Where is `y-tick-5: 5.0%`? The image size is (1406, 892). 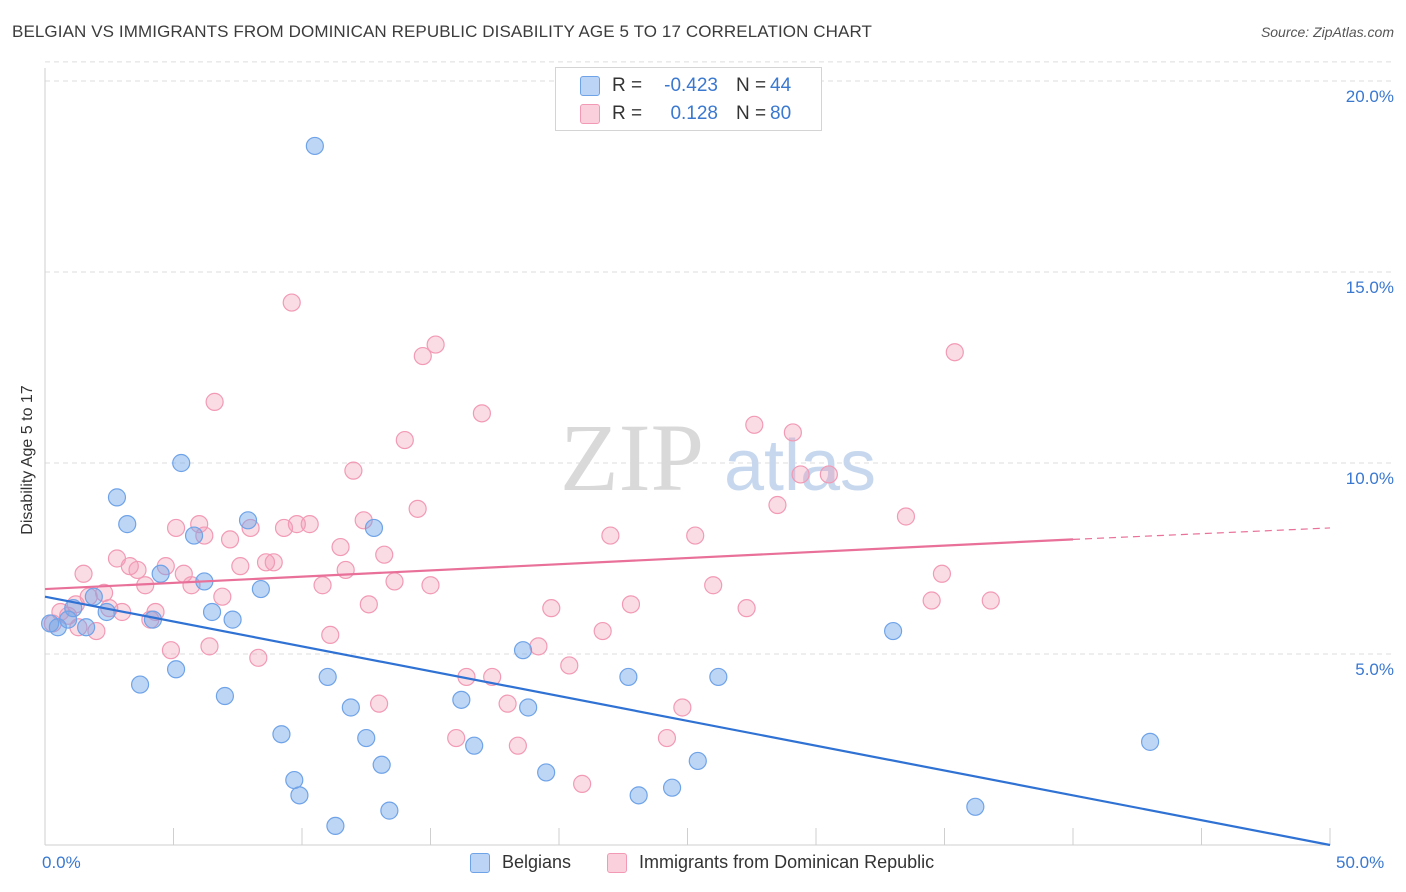
y-tick-5: 5.0% is located at coordinates (1374, 669).